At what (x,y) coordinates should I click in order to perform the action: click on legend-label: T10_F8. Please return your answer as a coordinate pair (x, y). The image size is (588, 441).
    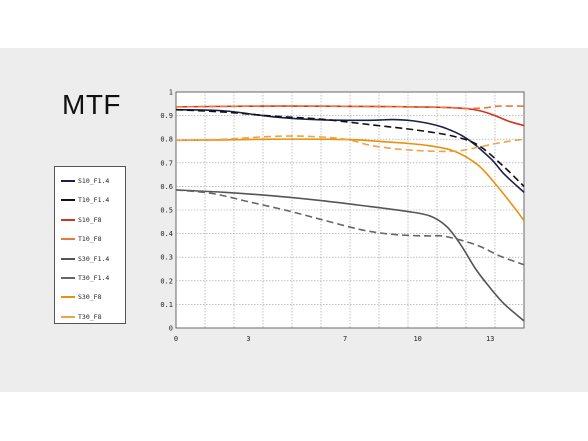
    Looking at the image, I should click on (90, 239).